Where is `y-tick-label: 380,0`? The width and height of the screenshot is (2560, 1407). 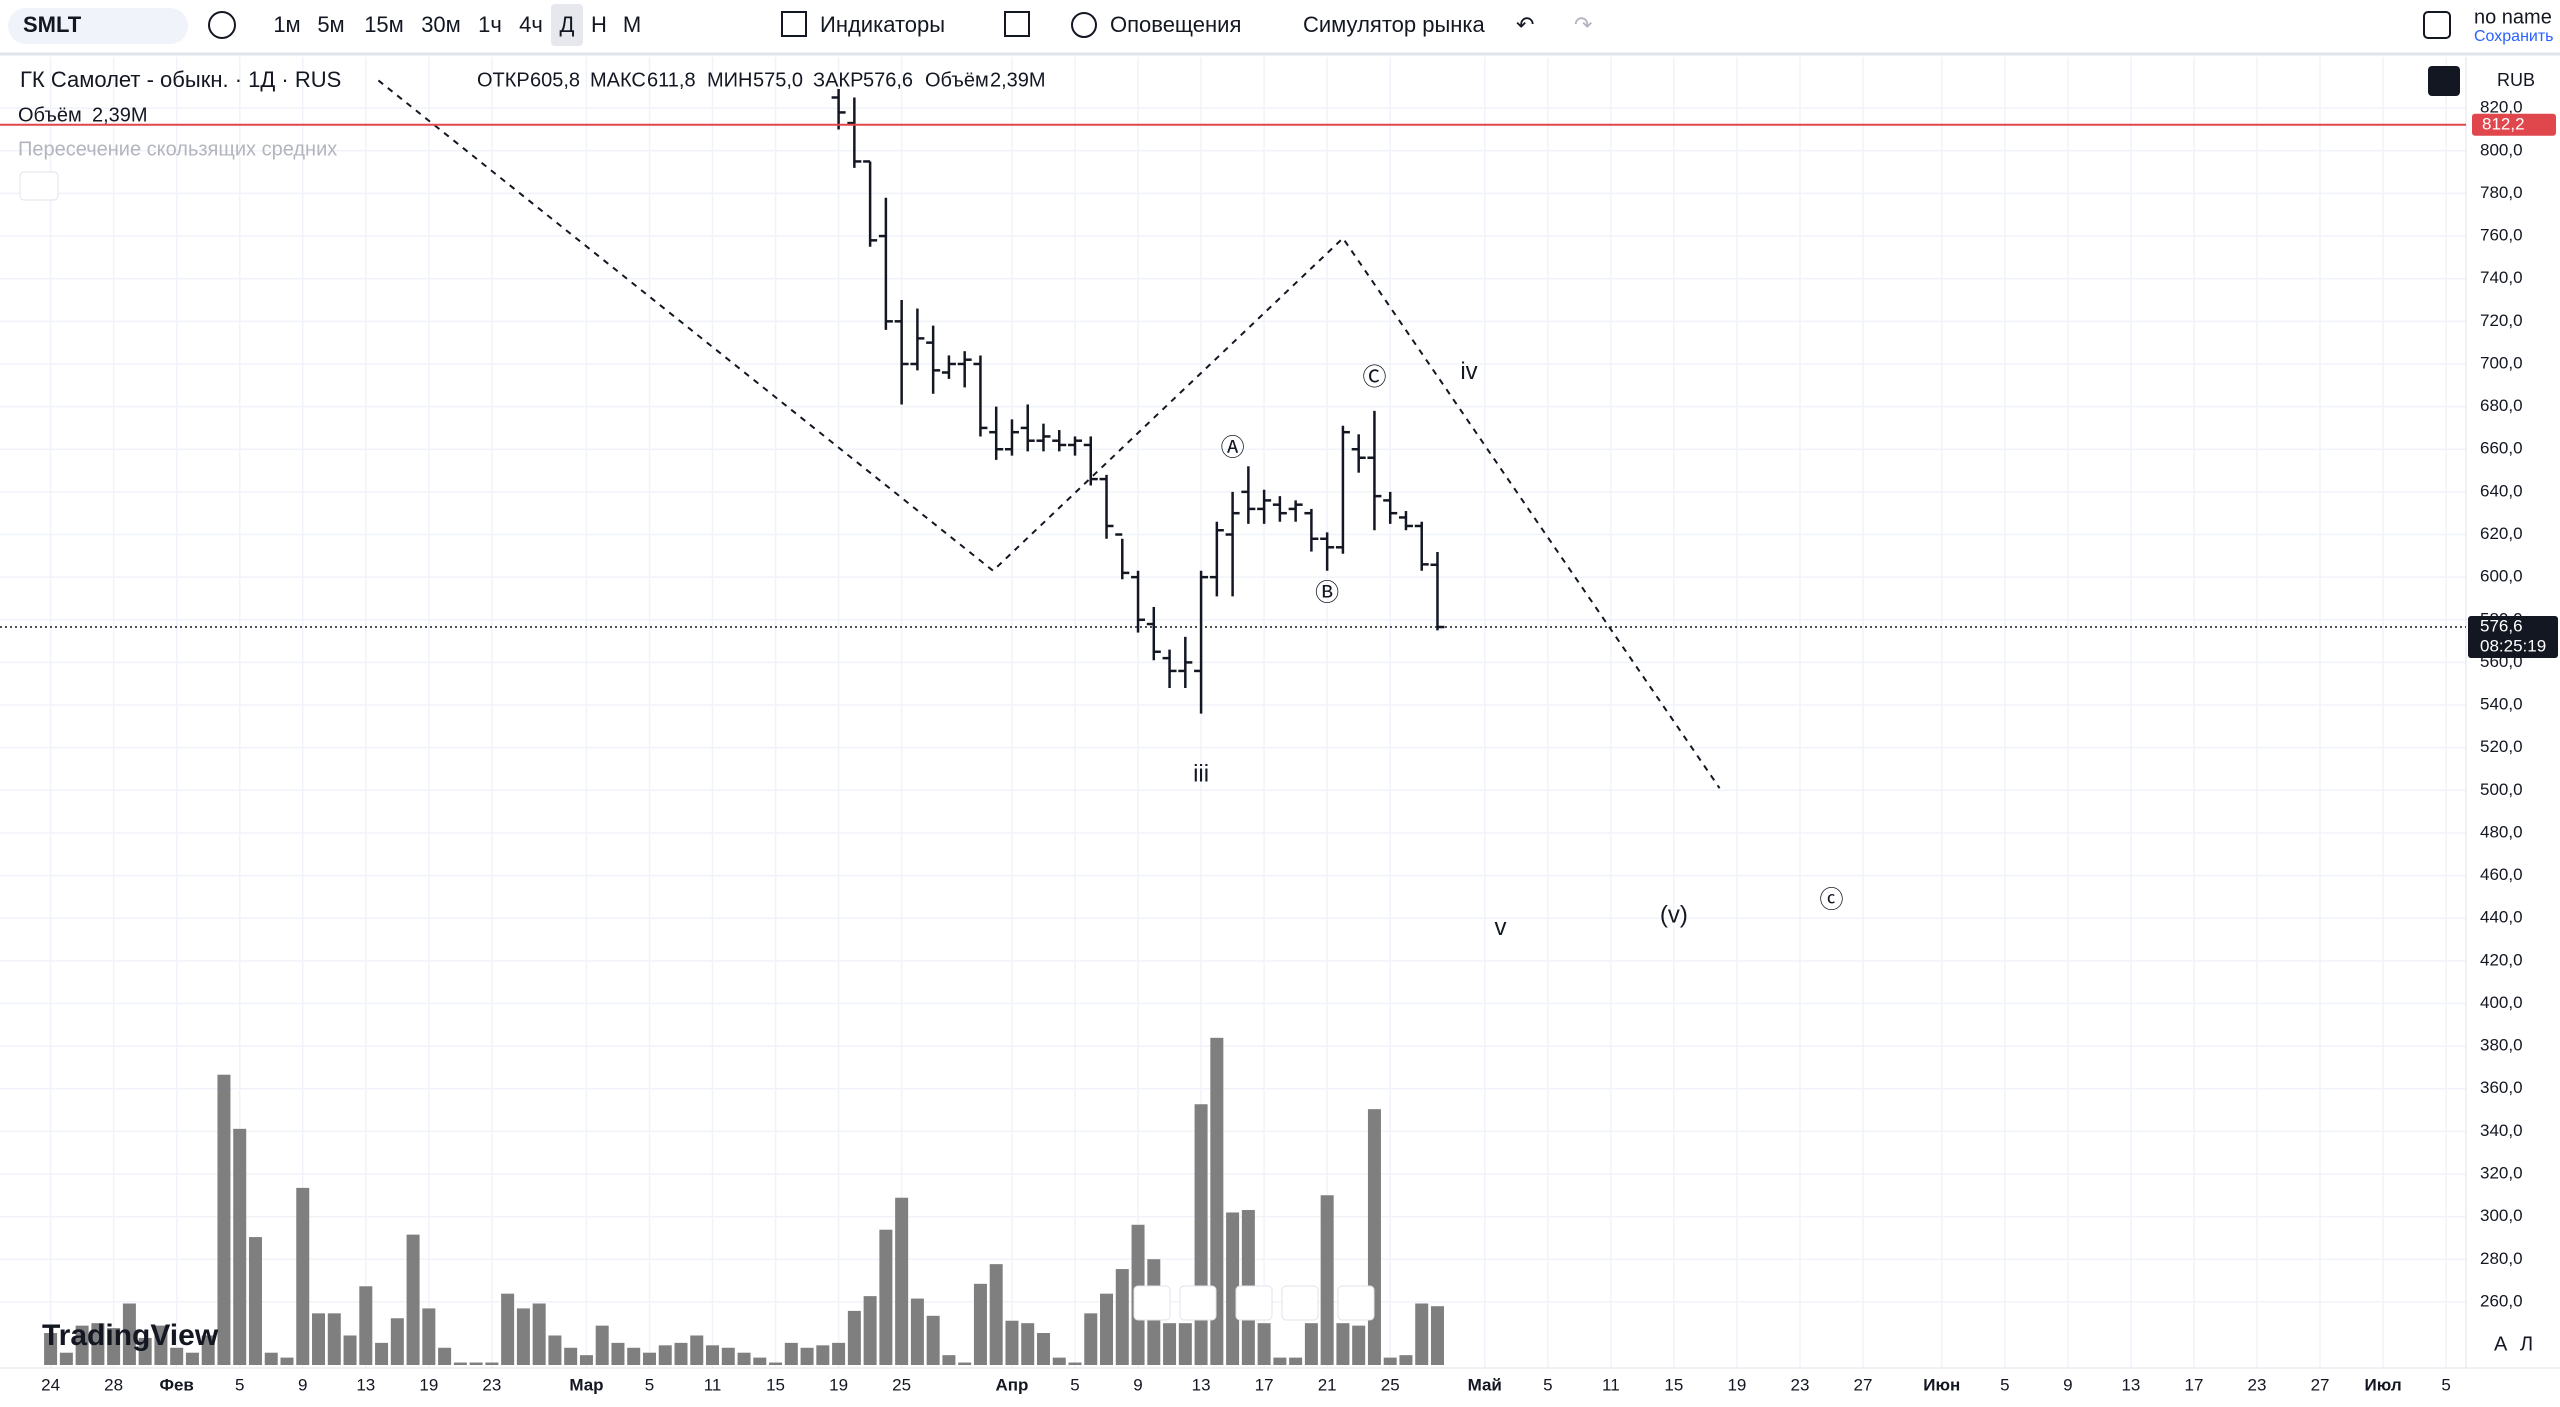
y-tick-label: 380,0 is located at coordinates (2501, 1045).